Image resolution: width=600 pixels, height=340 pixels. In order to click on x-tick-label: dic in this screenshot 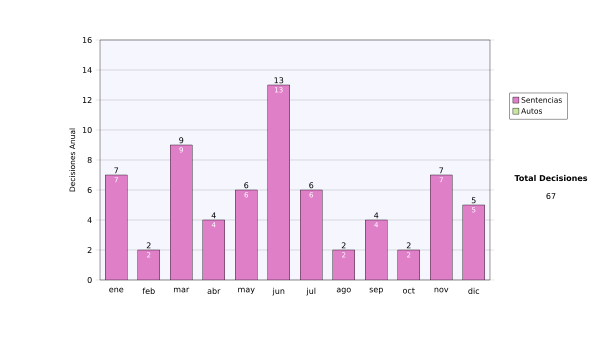, I will do `click(474, 291)`.